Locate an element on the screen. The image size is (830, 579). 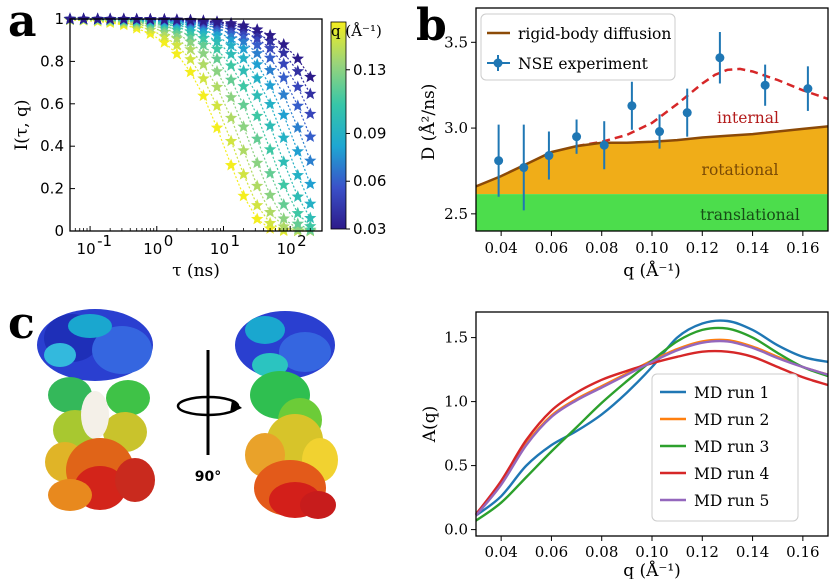
legend-label-rigid: rigid-body diffusion is located at coordinates (594, 34).